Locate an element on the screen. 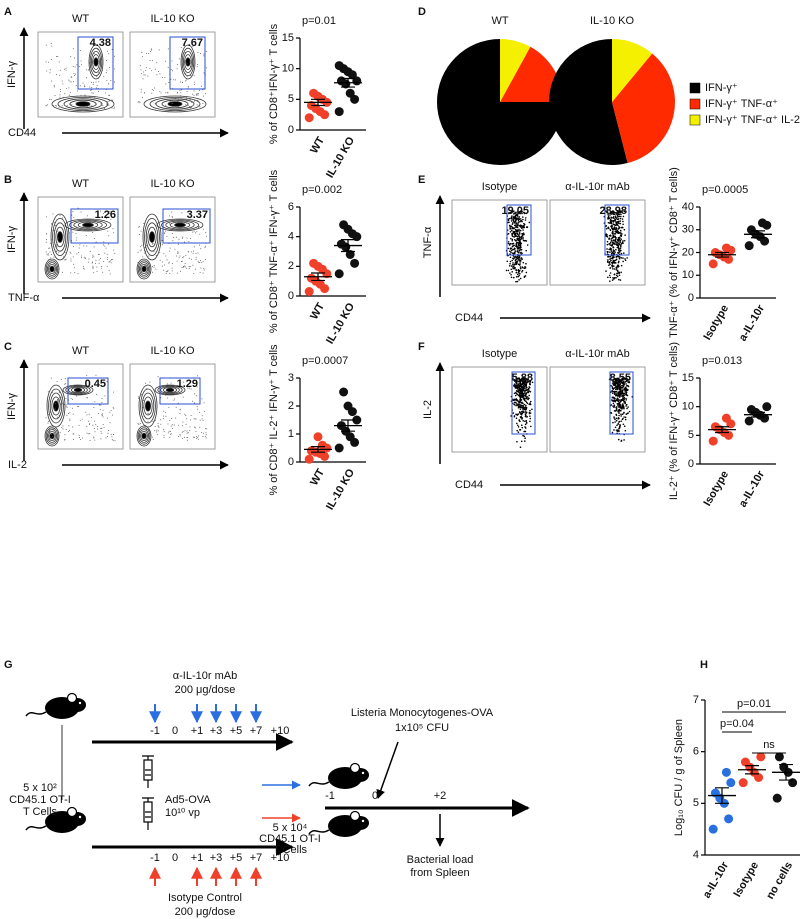 The image size is (800, 919). x-tick-label: a-IL-10r is located at coordinates (752, 322).